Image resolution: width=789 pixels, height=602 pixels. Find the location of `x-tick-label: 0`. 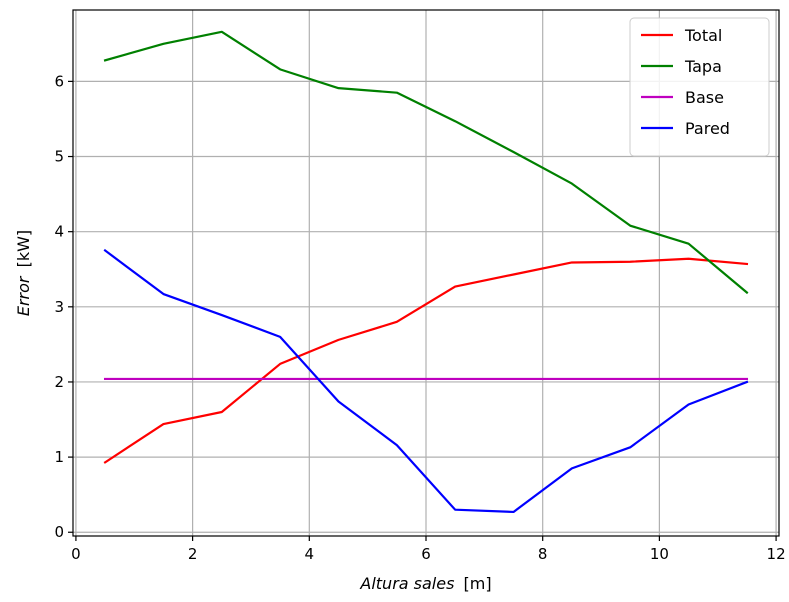

x-tick-label: 0 is located at coordinates (76, 554).